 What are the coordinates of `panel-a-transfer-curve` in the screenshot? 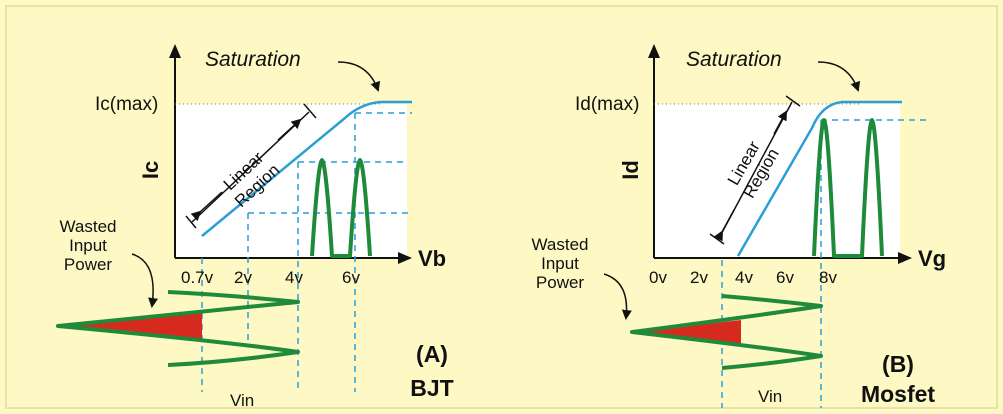 It's located at (306, 168).